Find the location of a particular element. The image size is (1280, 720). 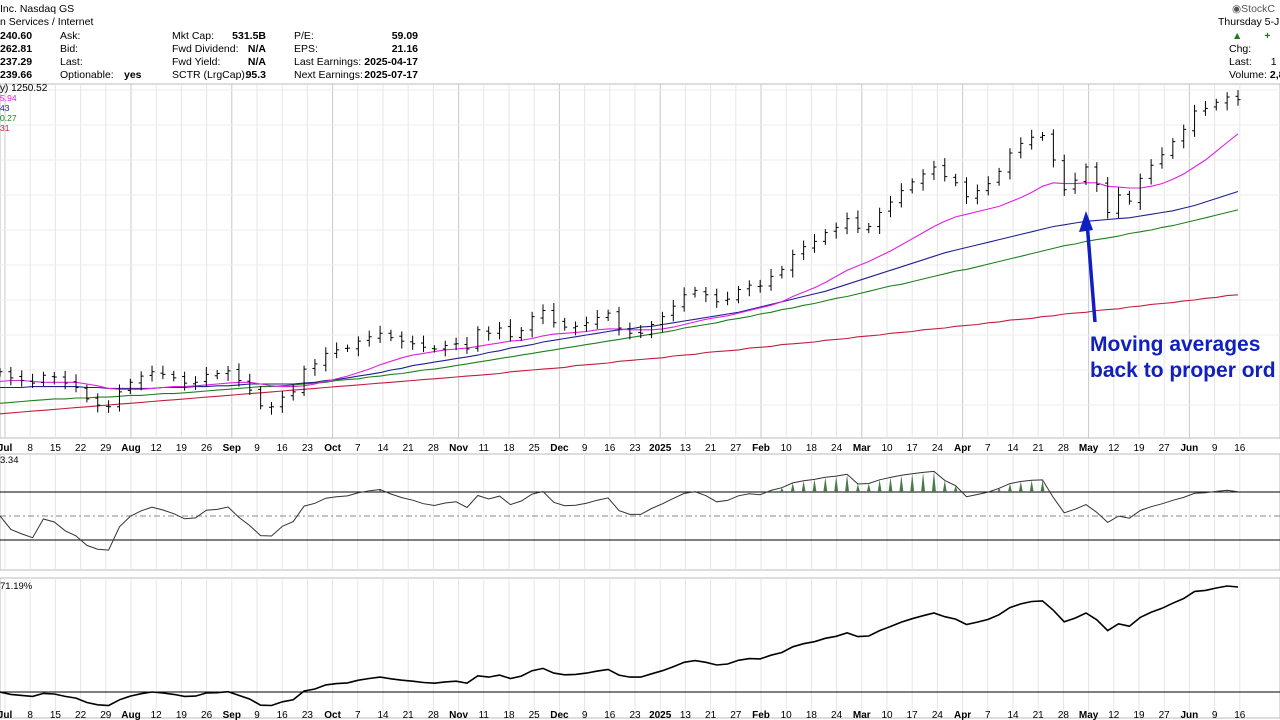

optionable-value: yes is located at coordinates (133, 75).